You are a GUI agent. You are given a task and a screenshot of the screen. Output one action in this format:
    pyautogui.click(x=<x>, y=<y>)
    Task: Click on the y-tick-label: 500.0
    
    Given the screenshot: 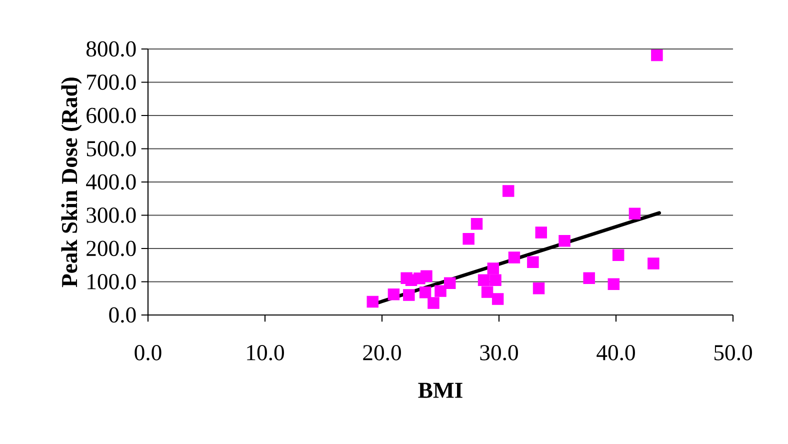 What is the action you would take?
    pyautogui.click(x=111, y=148)
    